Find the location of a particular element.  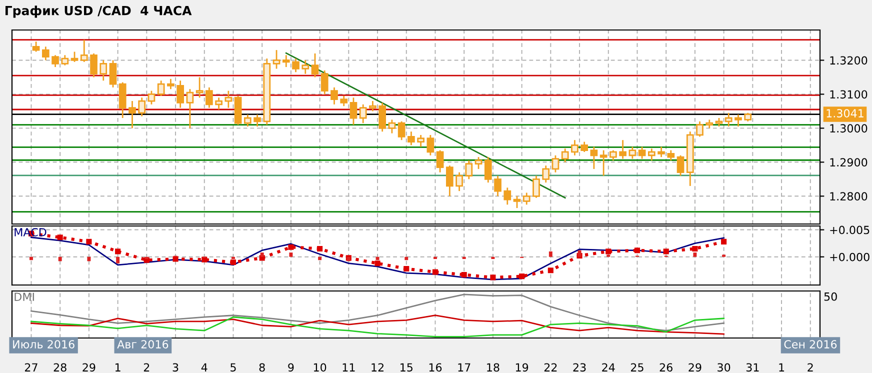

x-tick-label: 9 is located at coordinates (291, 367).